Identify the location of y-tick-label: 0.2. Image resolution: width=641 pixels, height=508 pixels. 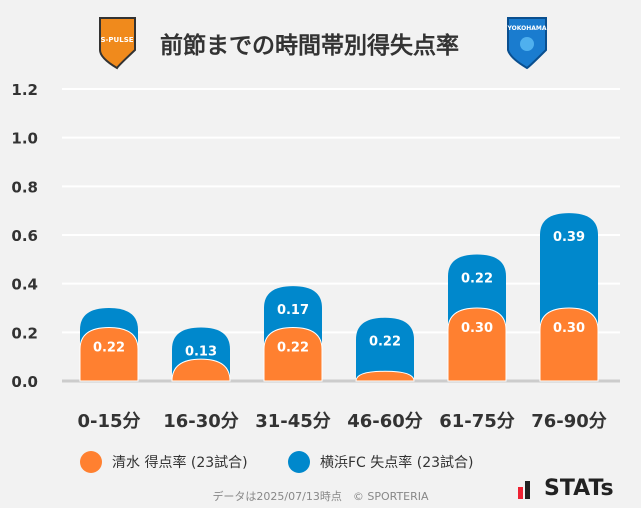
(24, 333).